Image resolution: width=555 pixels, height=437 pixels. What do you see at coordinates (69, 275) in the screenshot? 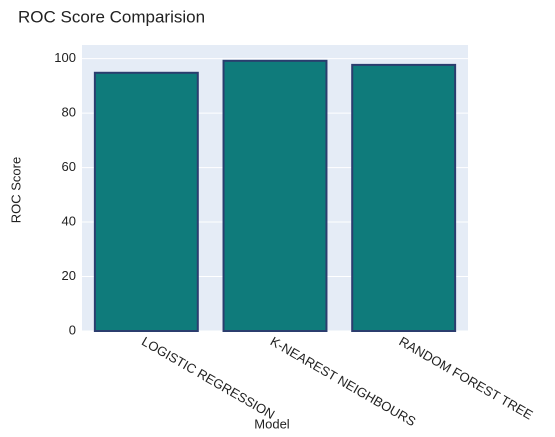
I see `y-tick-label: 20` at bounding box center [69, 275].